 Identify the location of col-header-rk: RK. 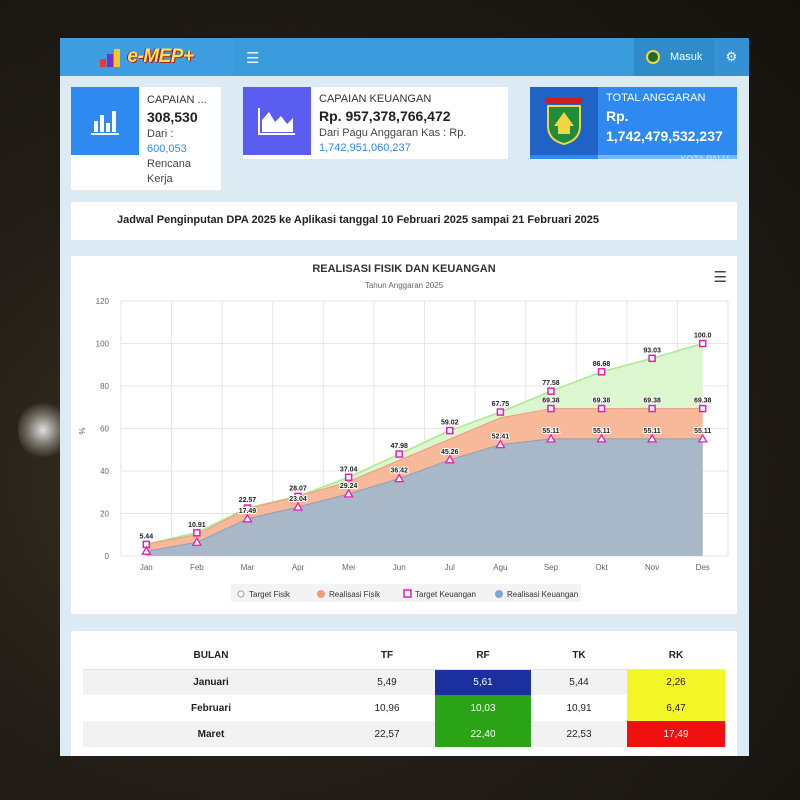
(676, 656).